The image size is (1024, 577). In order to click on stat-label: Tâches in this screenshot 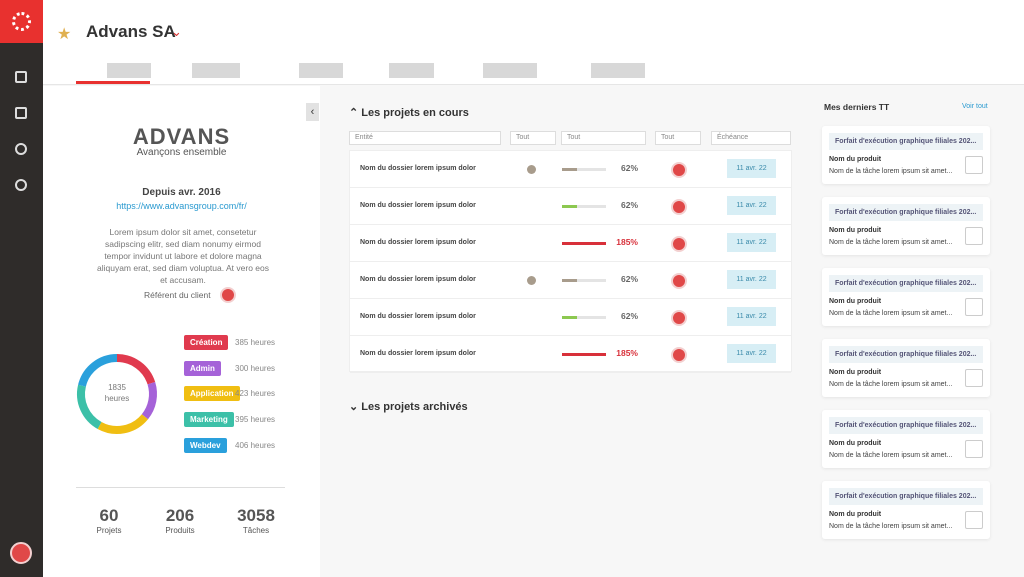, I will do `click(256, 530)`.